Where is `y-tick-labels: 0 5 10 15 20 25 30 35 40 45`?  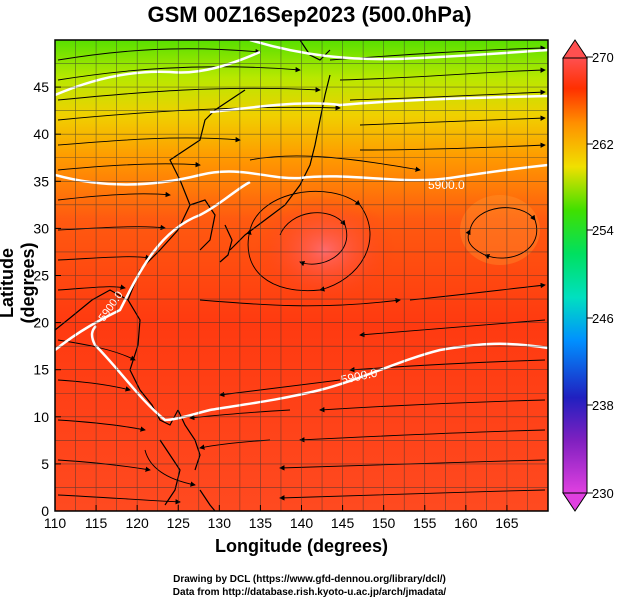 y-tick-labels: 0 5 10 15 20 25 30 35 40 45 is located at coordinates (47, 299).